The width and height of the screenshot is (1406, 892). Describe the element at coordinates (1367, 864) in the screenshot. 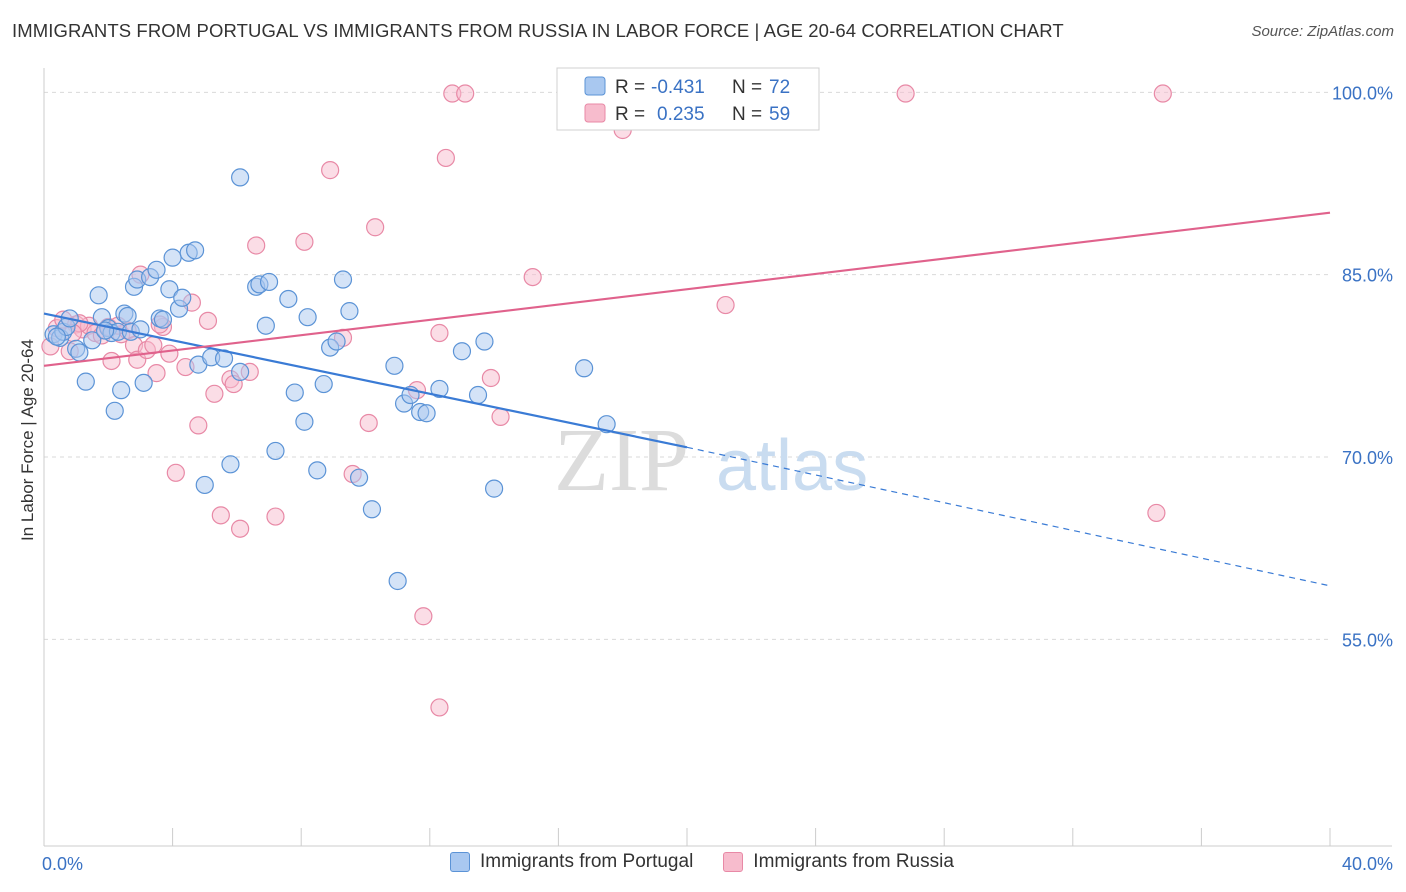

I see `x-tick-label-1: 40.0%` at that location.